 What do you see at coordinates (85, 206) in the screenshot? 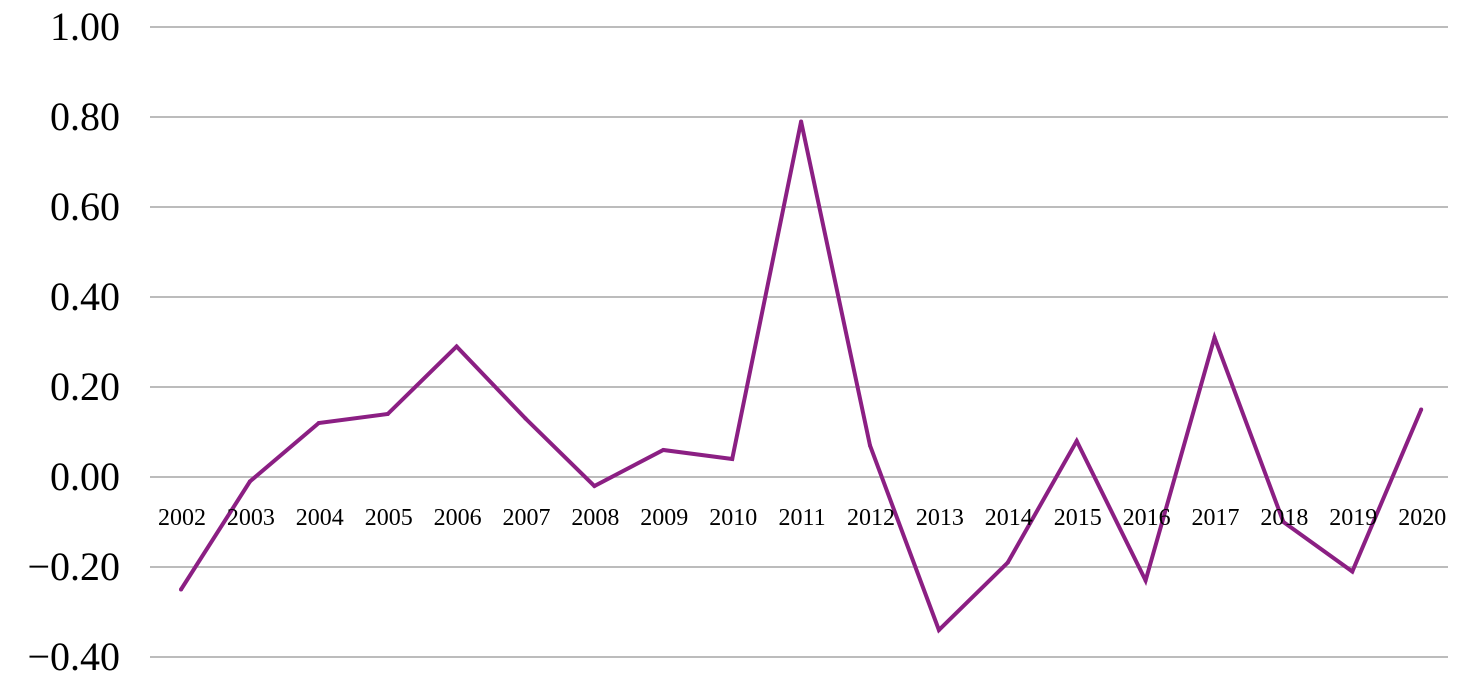
I see `y-tick-label: 0.60` at bounding box center [85, 206].